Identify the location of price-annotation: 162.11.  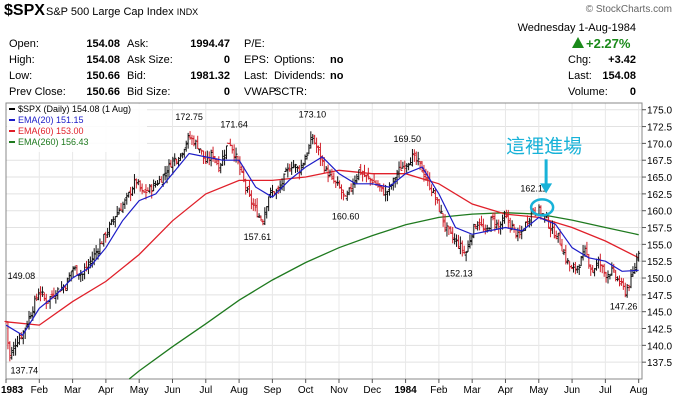
(533, 189).